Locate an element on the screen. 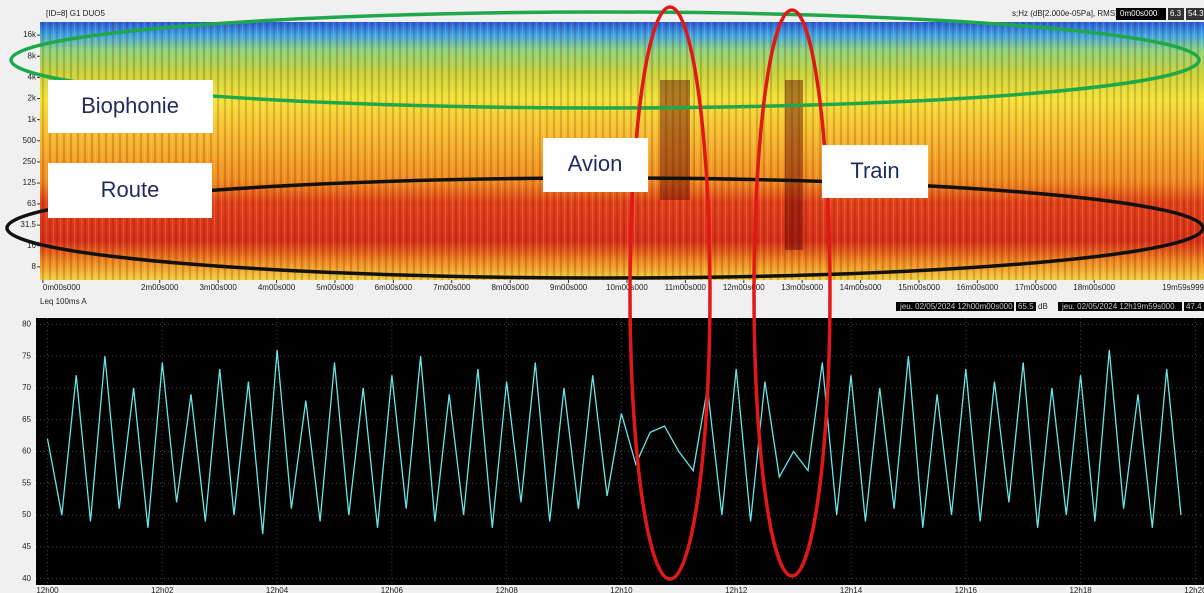 The image size is (1204, 593). x-tick-label: 12h18 is located at coordinates (1080, 589).